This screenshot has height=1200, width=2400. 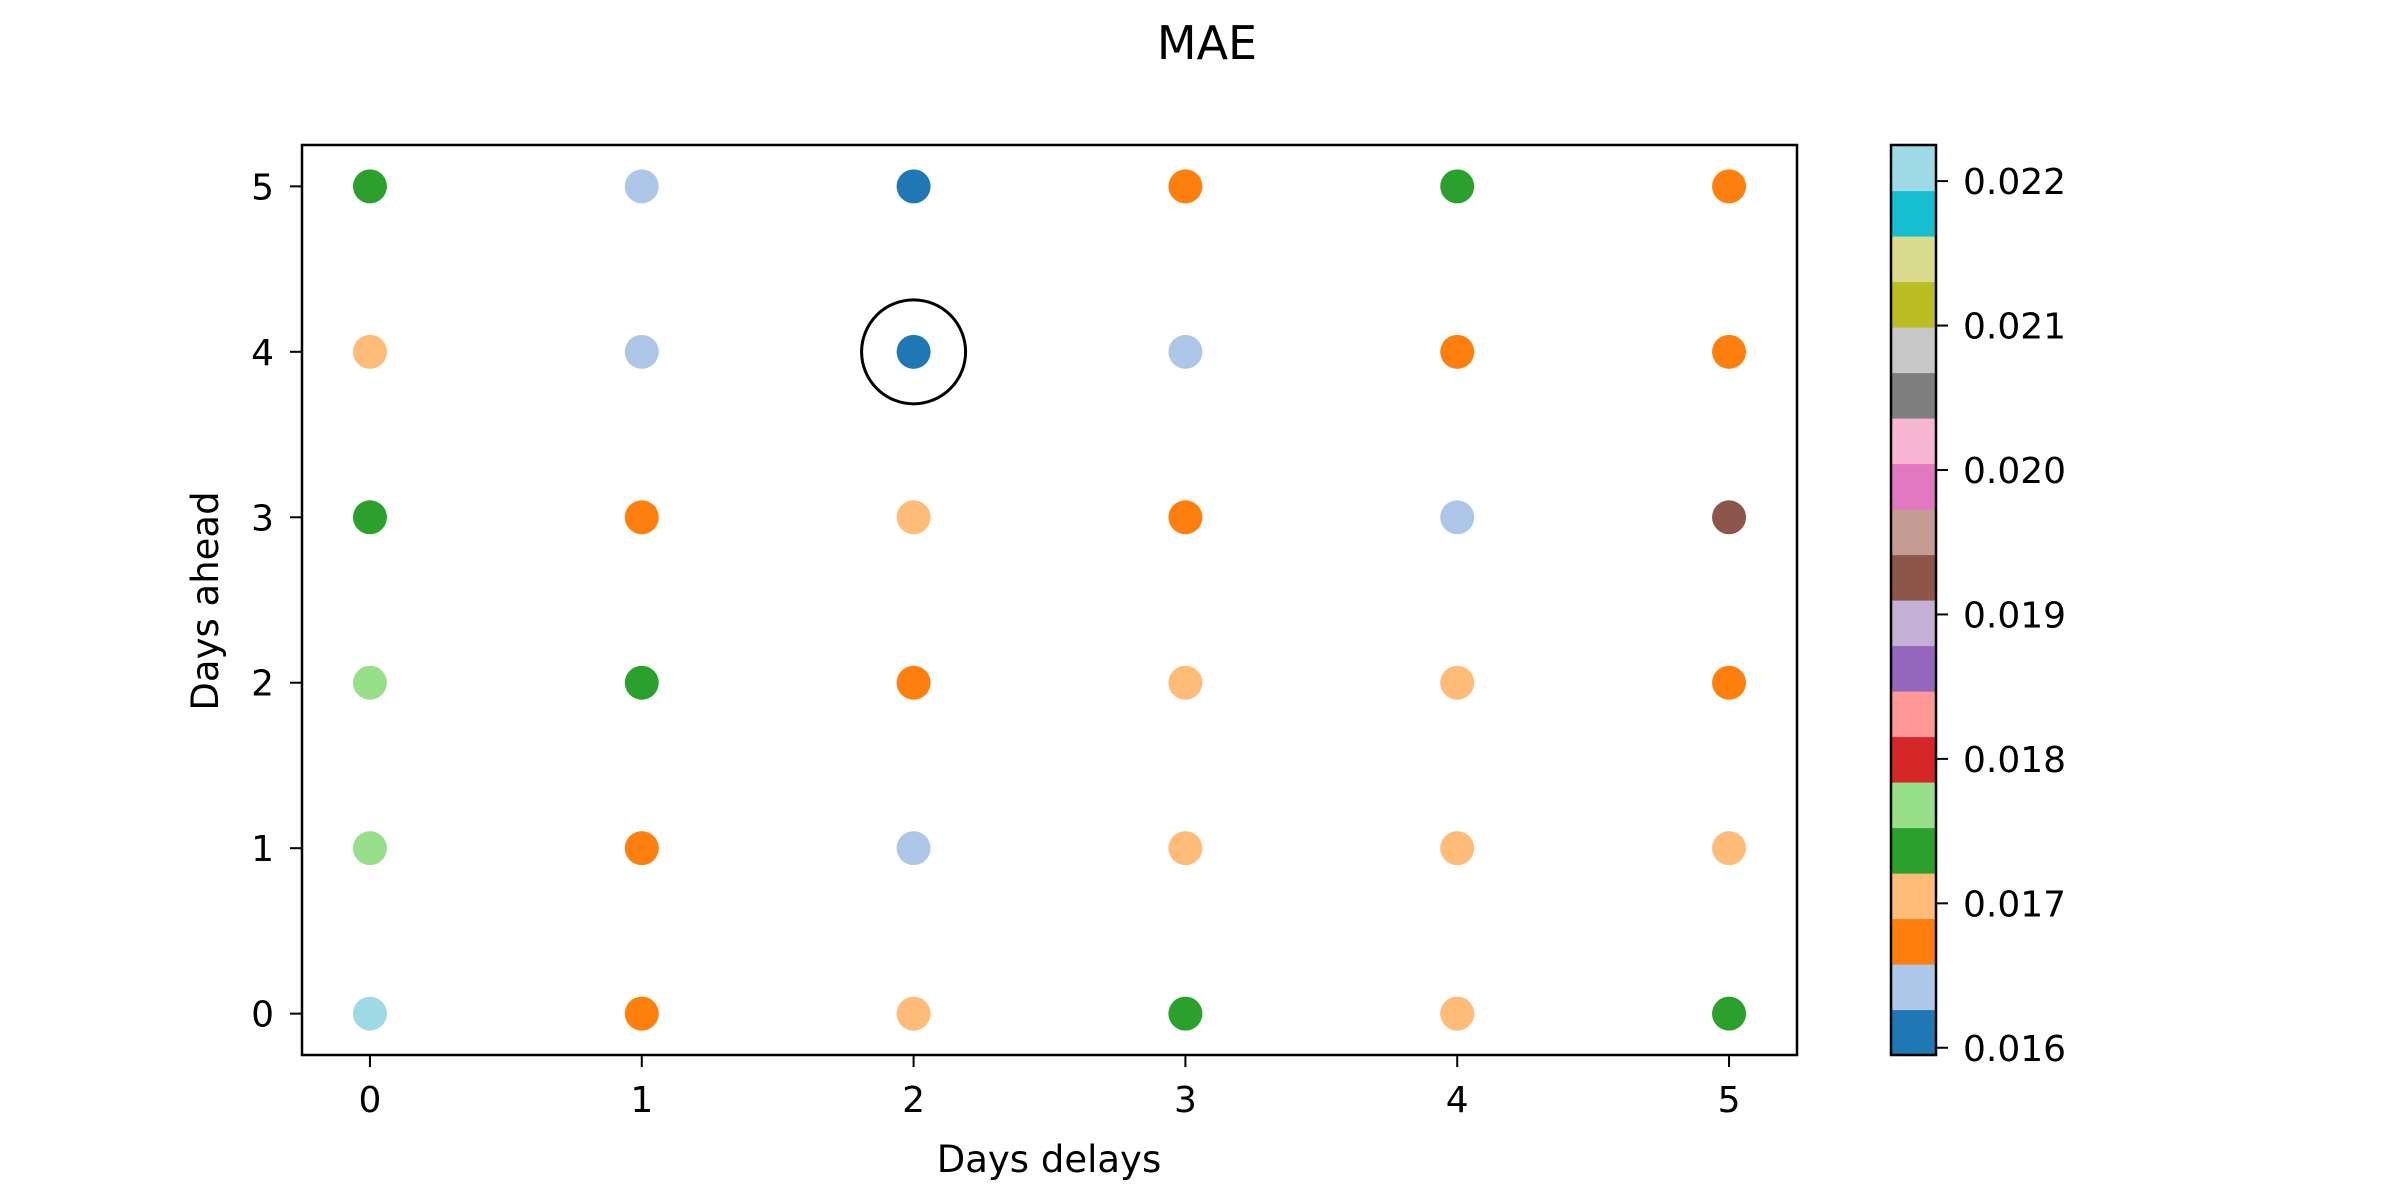 I want to click on colorbar-frame, so click(x=1913, y=600).